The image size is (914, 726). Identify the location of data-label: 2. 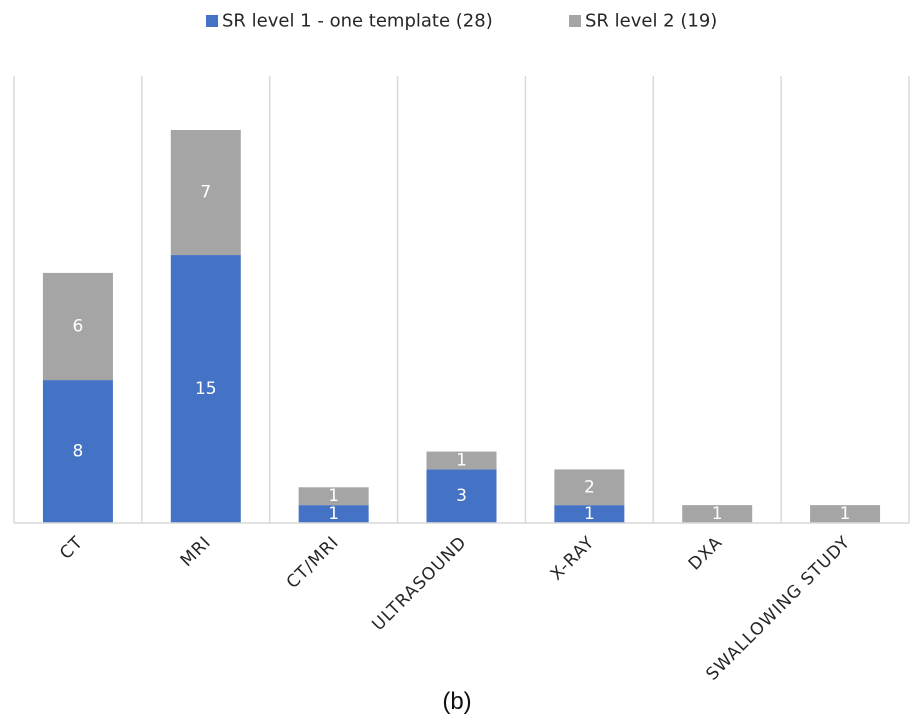
(589, 487).